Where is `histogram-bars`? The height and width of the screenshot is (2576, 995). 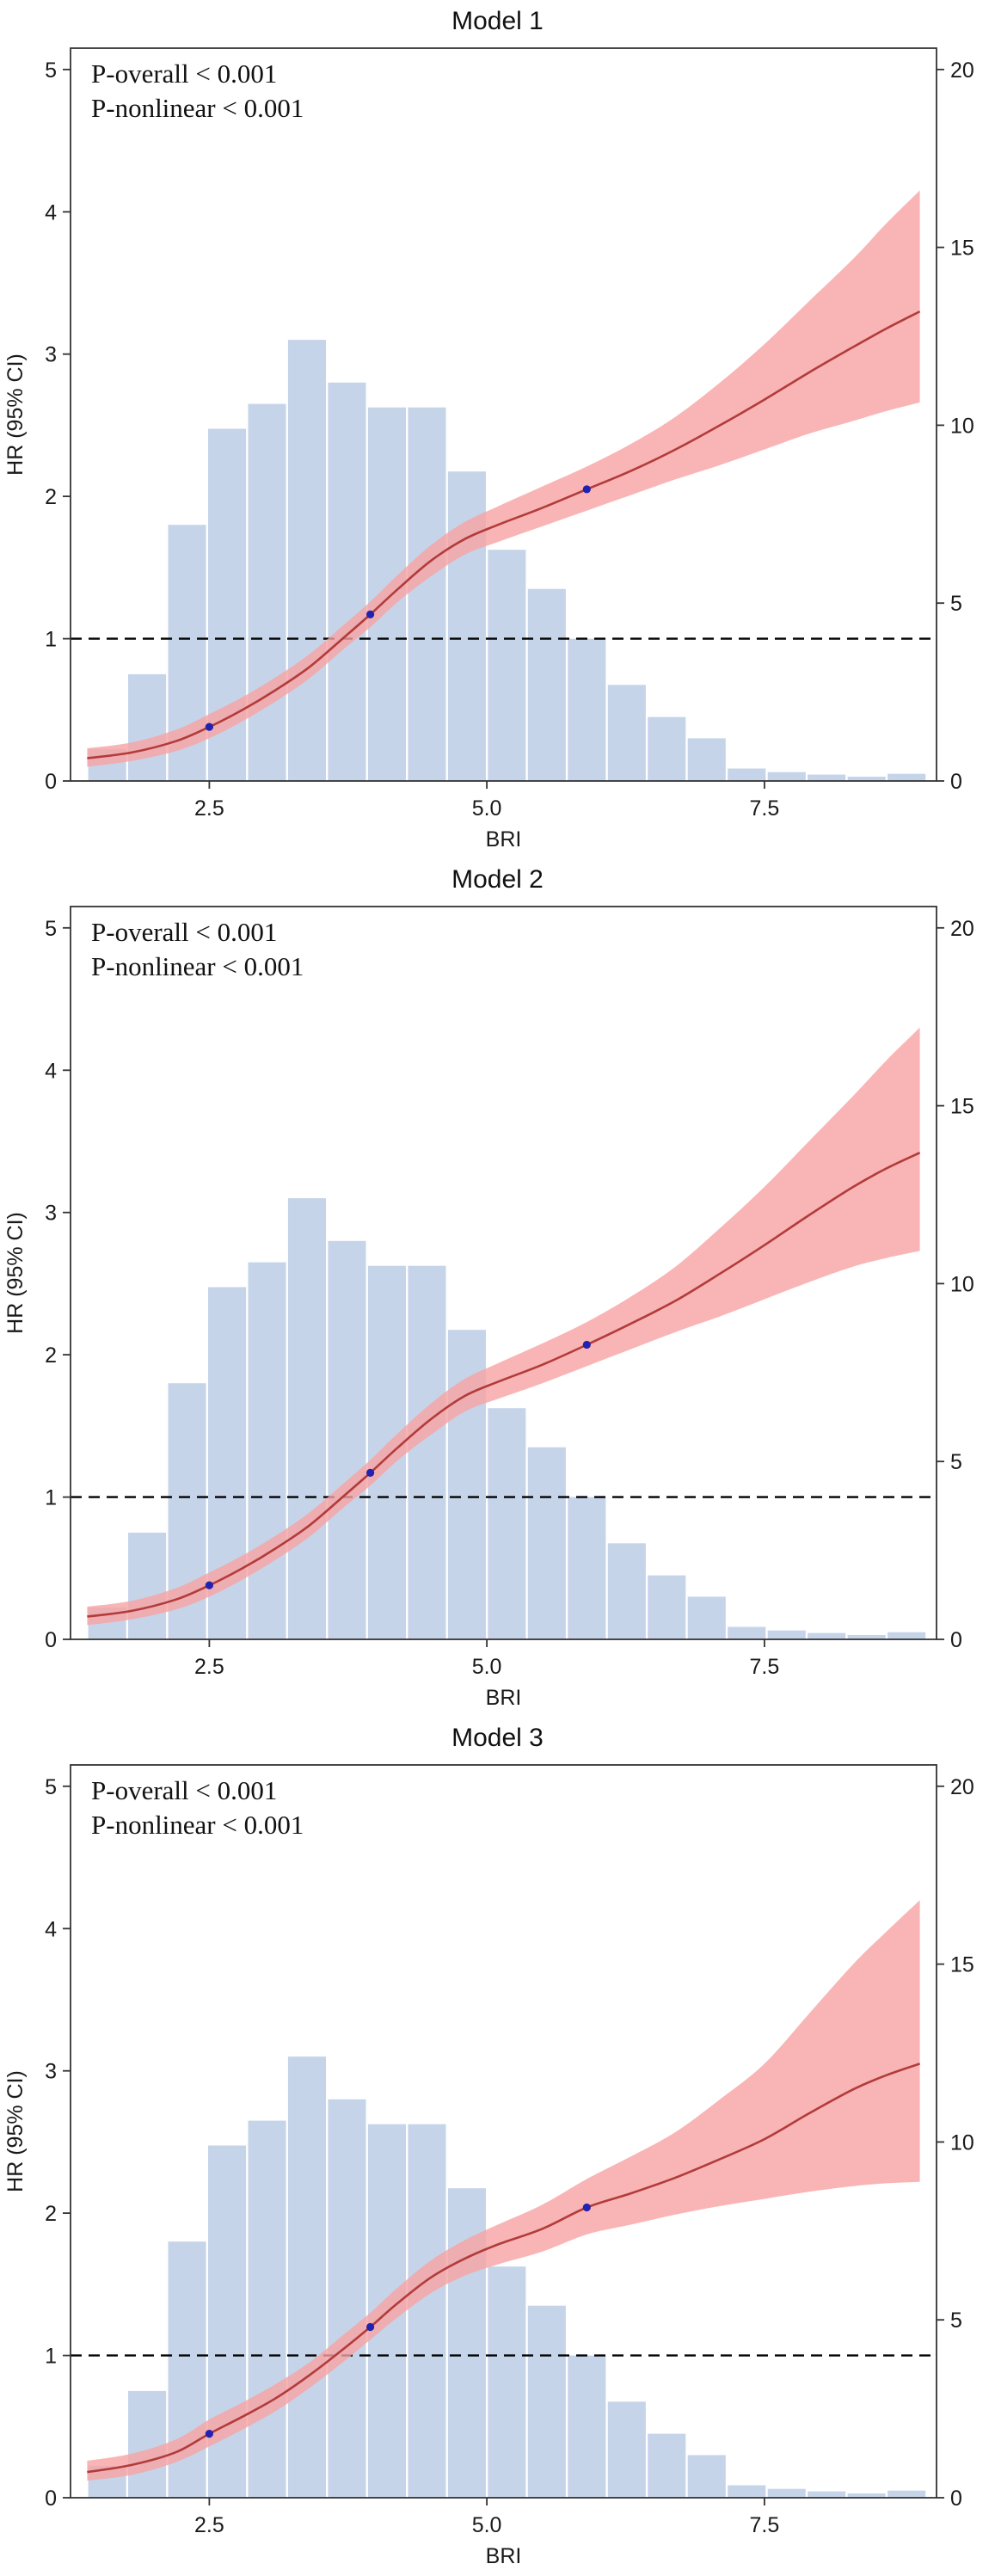
histogram-bars is located at coordinates (507, 561).